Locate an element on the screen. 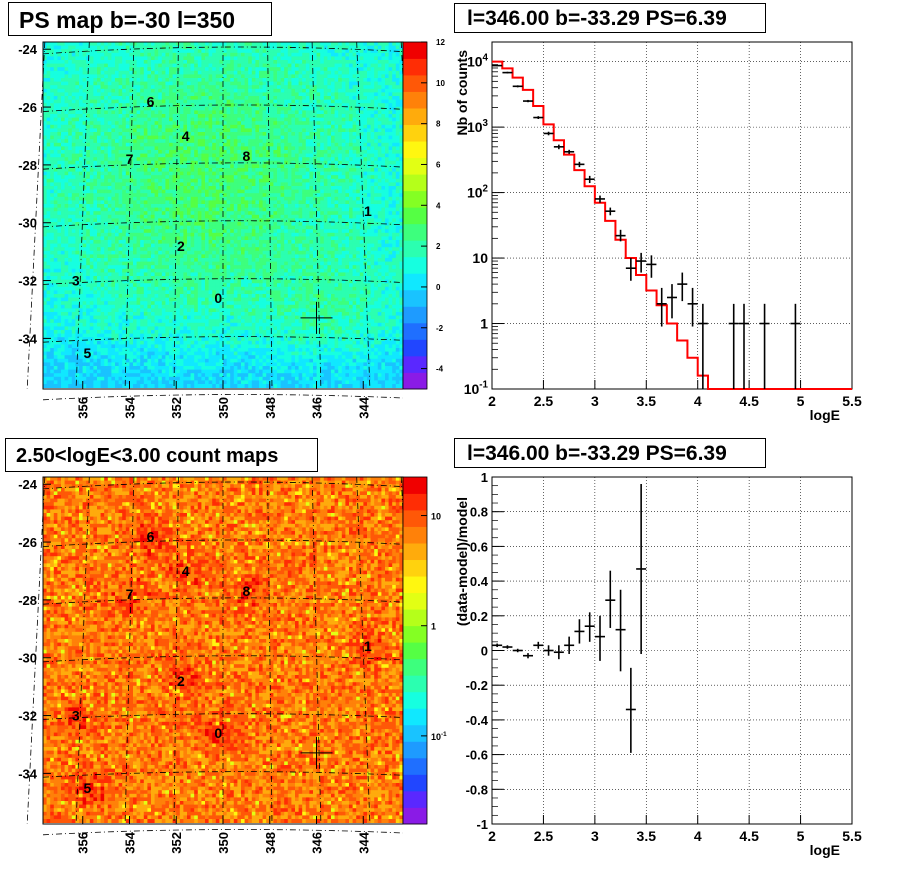 This screenshot has width=898, height=871. x-tick-label: 352 is located at coordinates (176, 408).